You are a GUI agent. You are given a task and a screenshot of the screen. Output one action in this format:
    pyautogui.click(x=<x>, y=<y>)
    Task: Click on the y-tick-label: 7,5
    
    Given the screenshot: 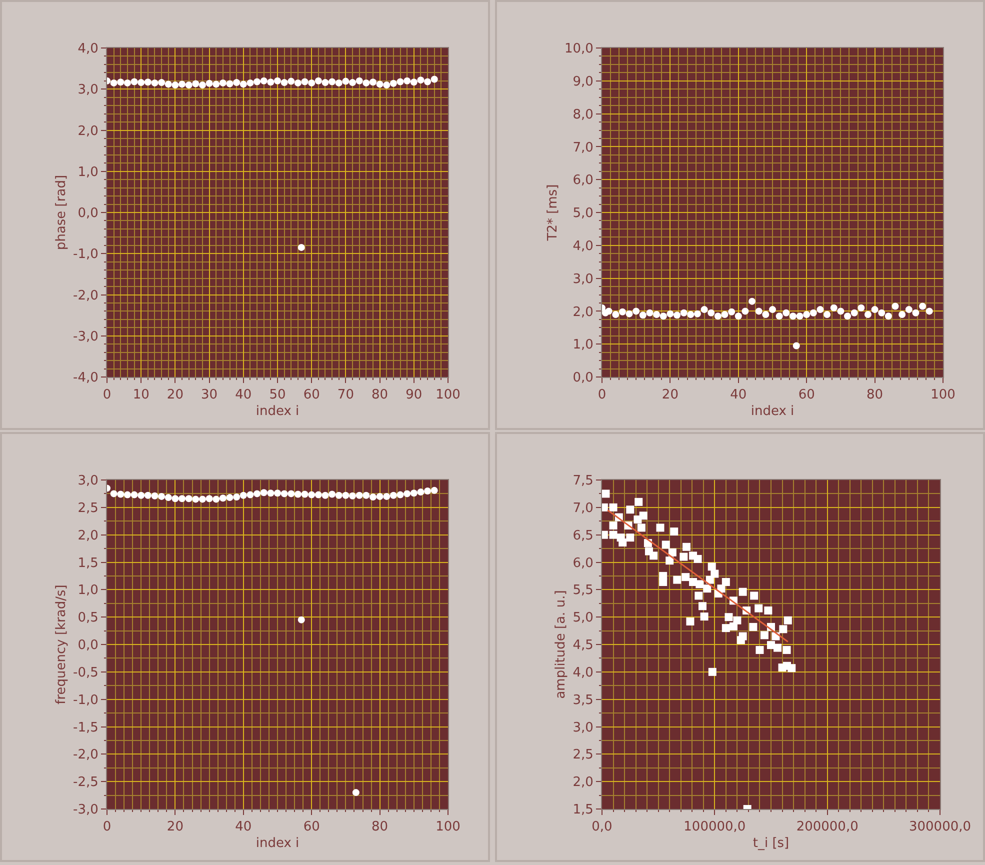 What is the action you would take?
    pyautogui.click(x=583, y=481)
    